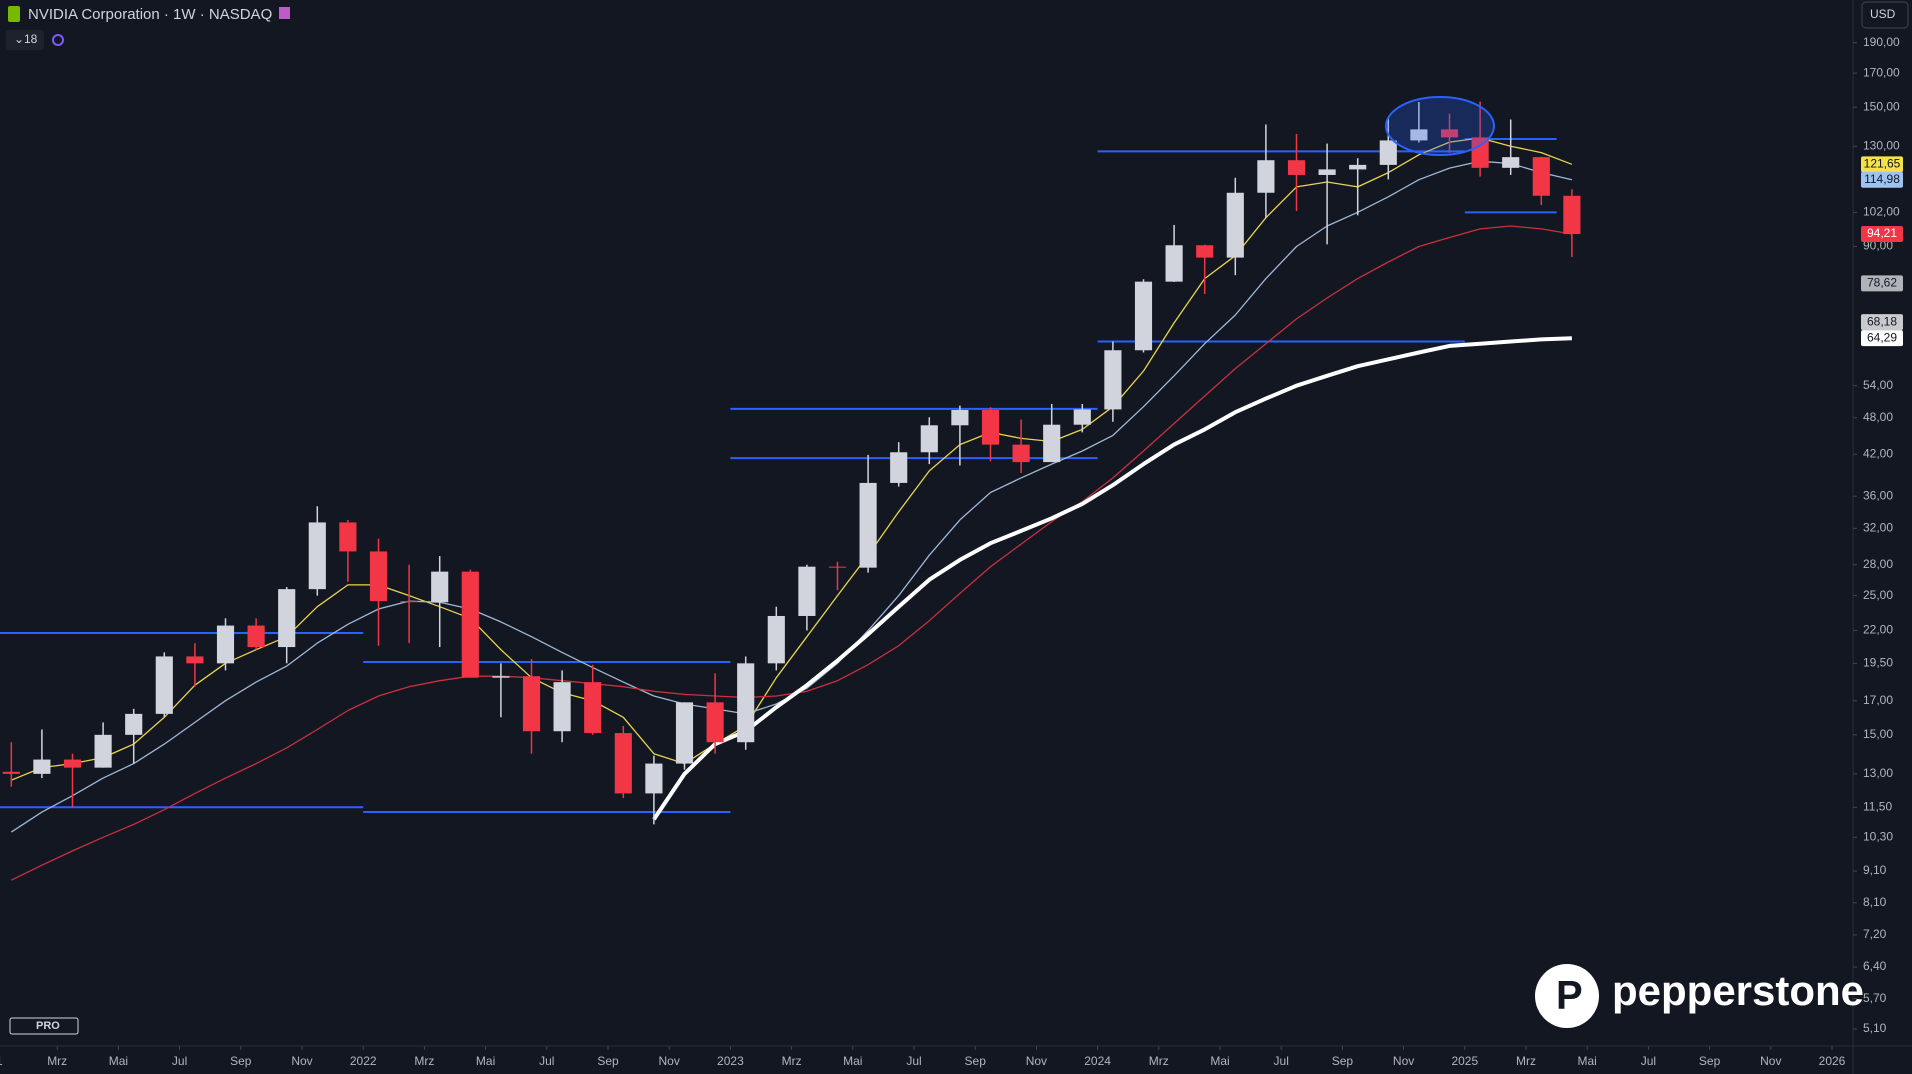 Image resolution: width=1912 pixels, height=1074 pixels. I want to click on symbol-title: NVIDIA Corporation · 1W · NASDAQ, so click(150, 14).